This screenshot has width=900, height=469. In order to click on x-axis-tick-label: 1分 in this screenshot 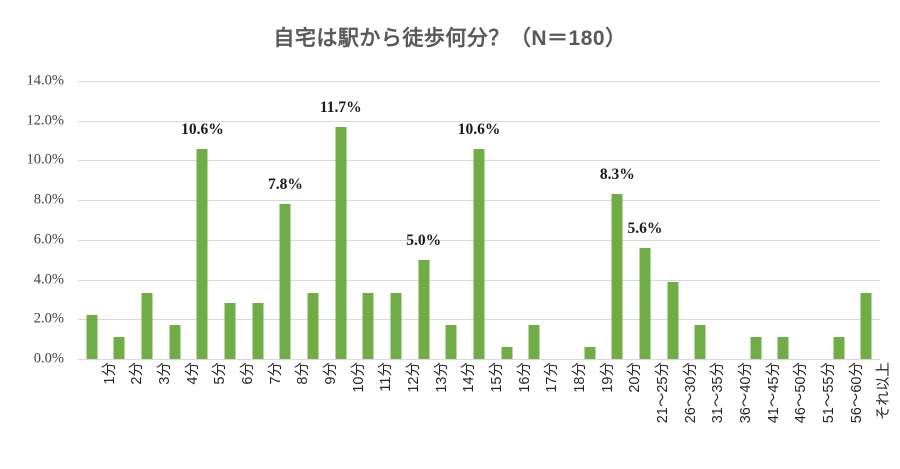, I will do `click(109, 373)`.